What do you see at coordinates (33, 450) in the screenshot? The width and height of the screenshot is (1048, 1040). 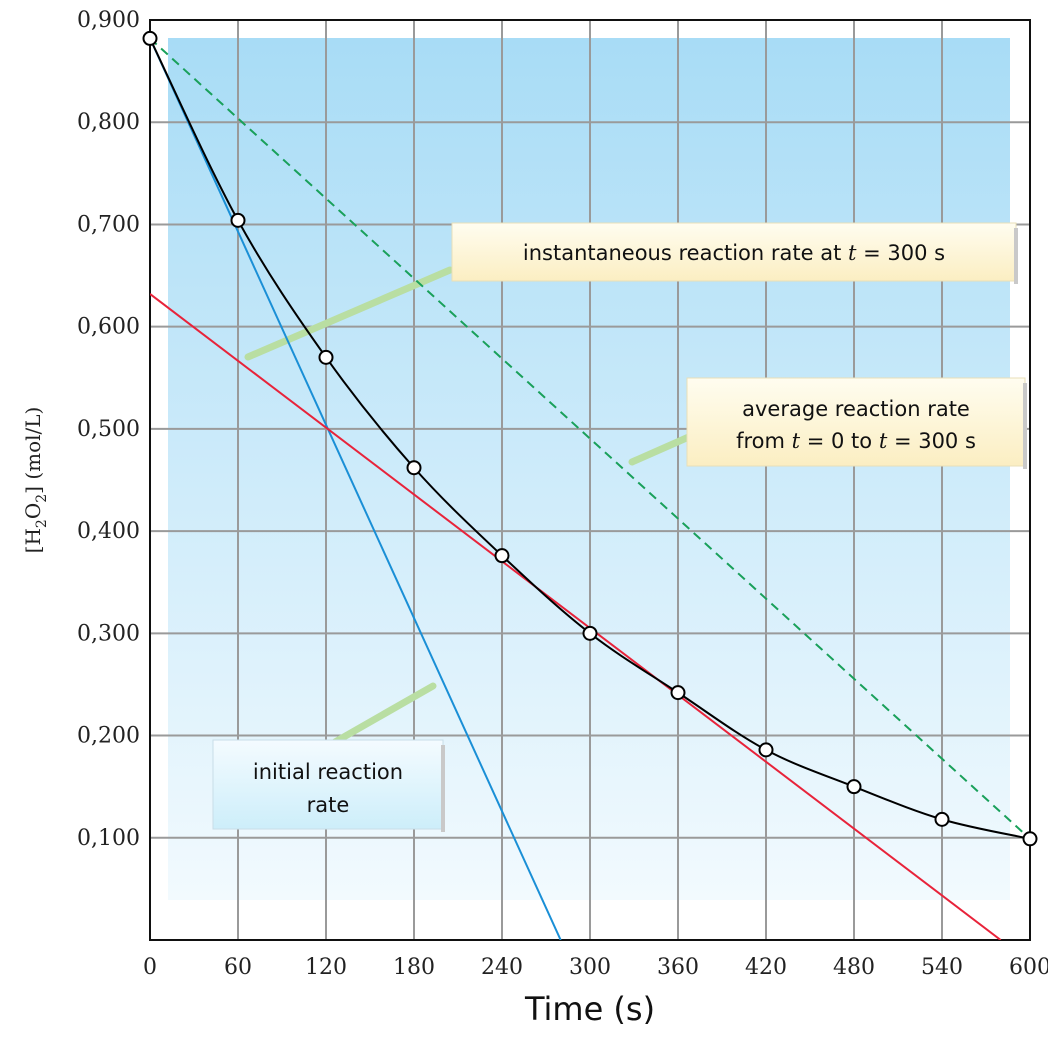 I see `y-axis-title-part: ] (mol/L)` at bounding box center [33, 450].